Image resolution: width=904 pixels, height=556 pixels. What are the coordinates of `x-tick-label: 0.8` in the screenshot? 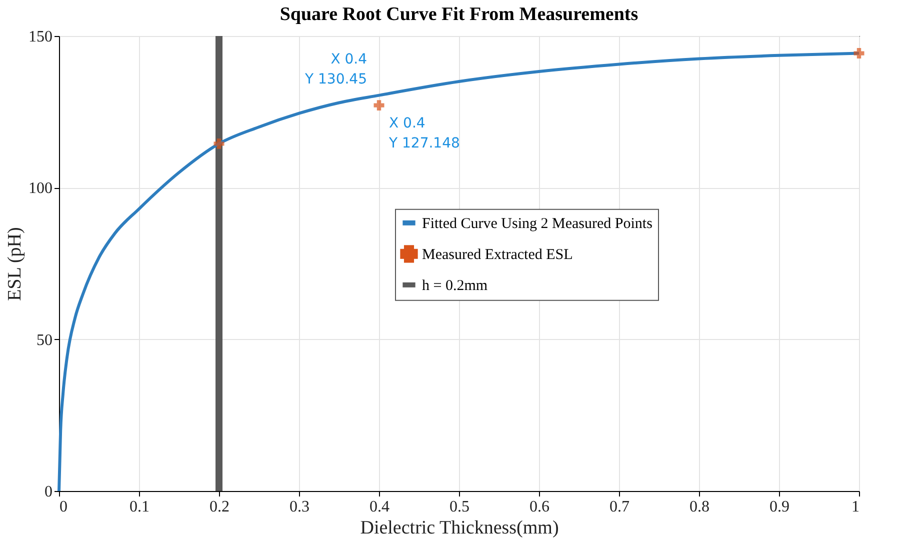 It's located at (700, 507).